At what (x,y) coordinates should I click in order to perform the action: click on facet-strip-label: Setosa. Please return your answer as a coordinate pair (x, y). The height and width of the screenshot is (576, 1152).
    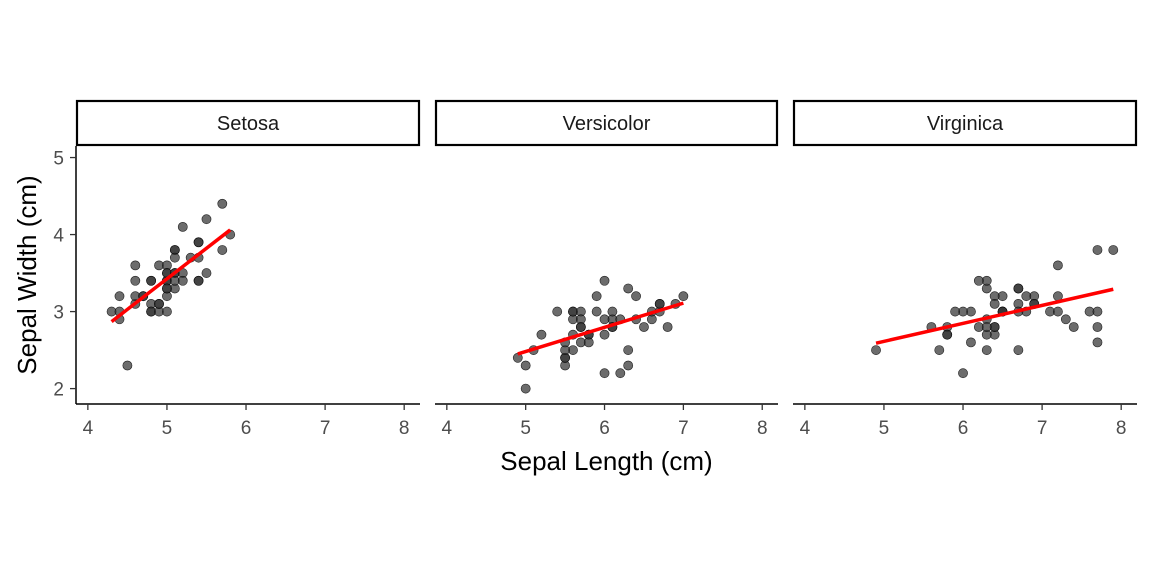
    Looking at the image, I should click on (248, 124).